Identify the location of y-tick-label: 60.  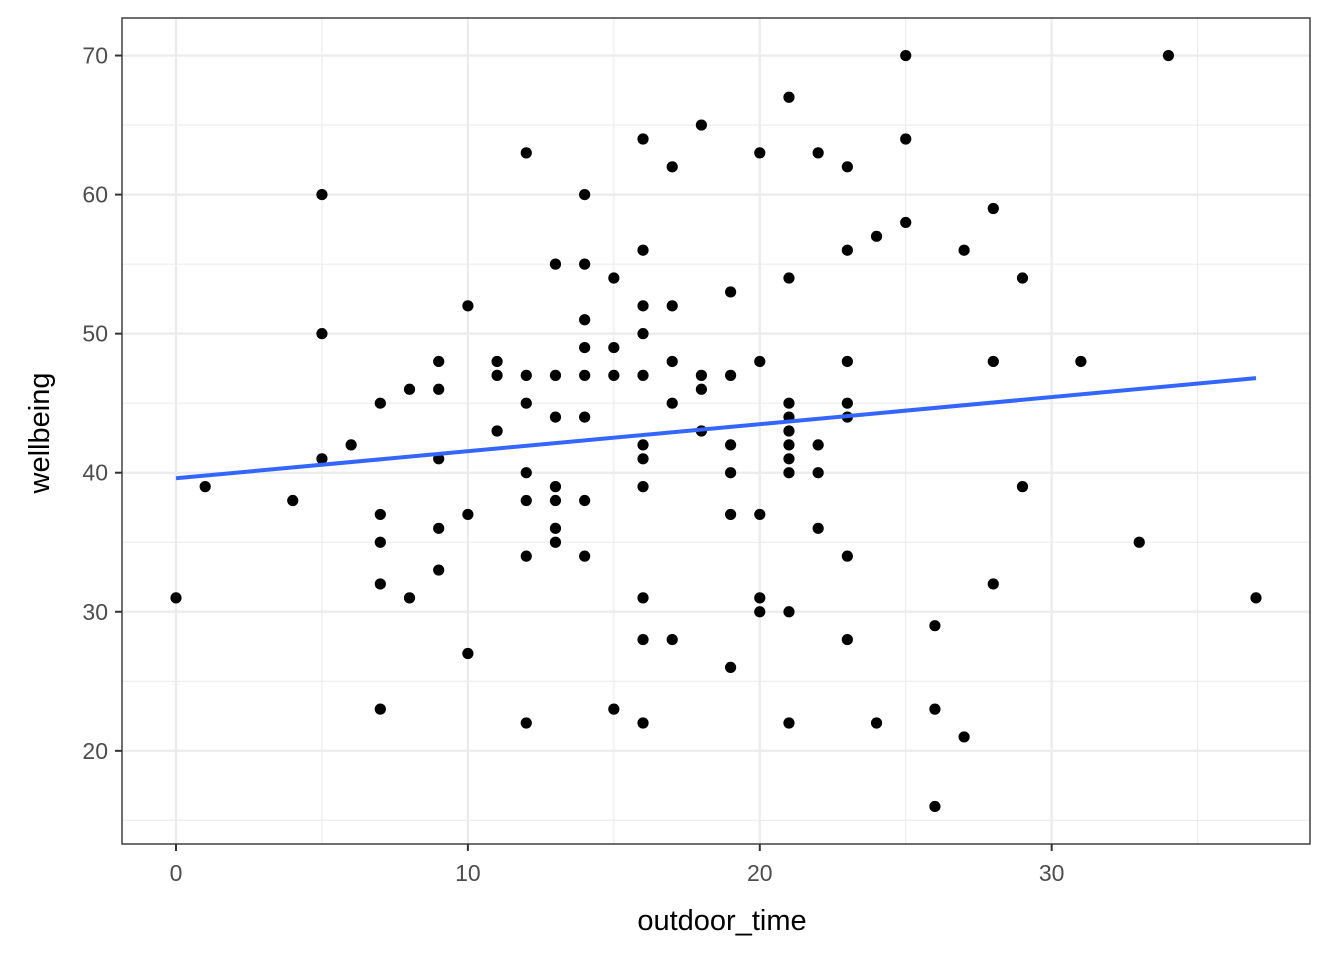
(95, 195).